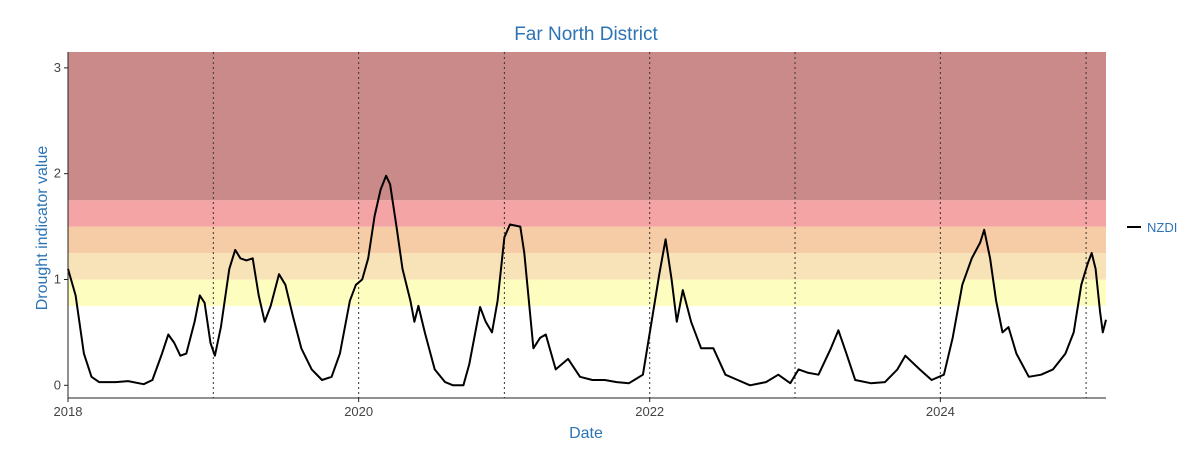 The width and height of the screenshot is (1200, 468). I want to click on legend: NZDI, so click(1152, 227).